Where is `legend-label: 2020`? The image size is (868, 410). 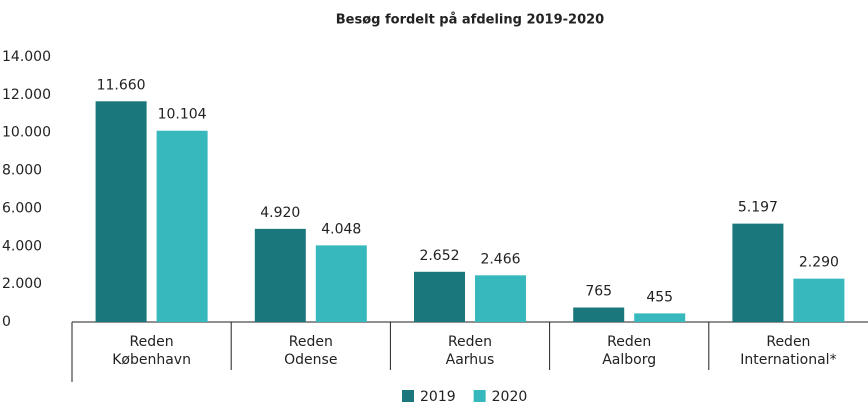 legend-label: 2020 is located at coordinates (510, 397).